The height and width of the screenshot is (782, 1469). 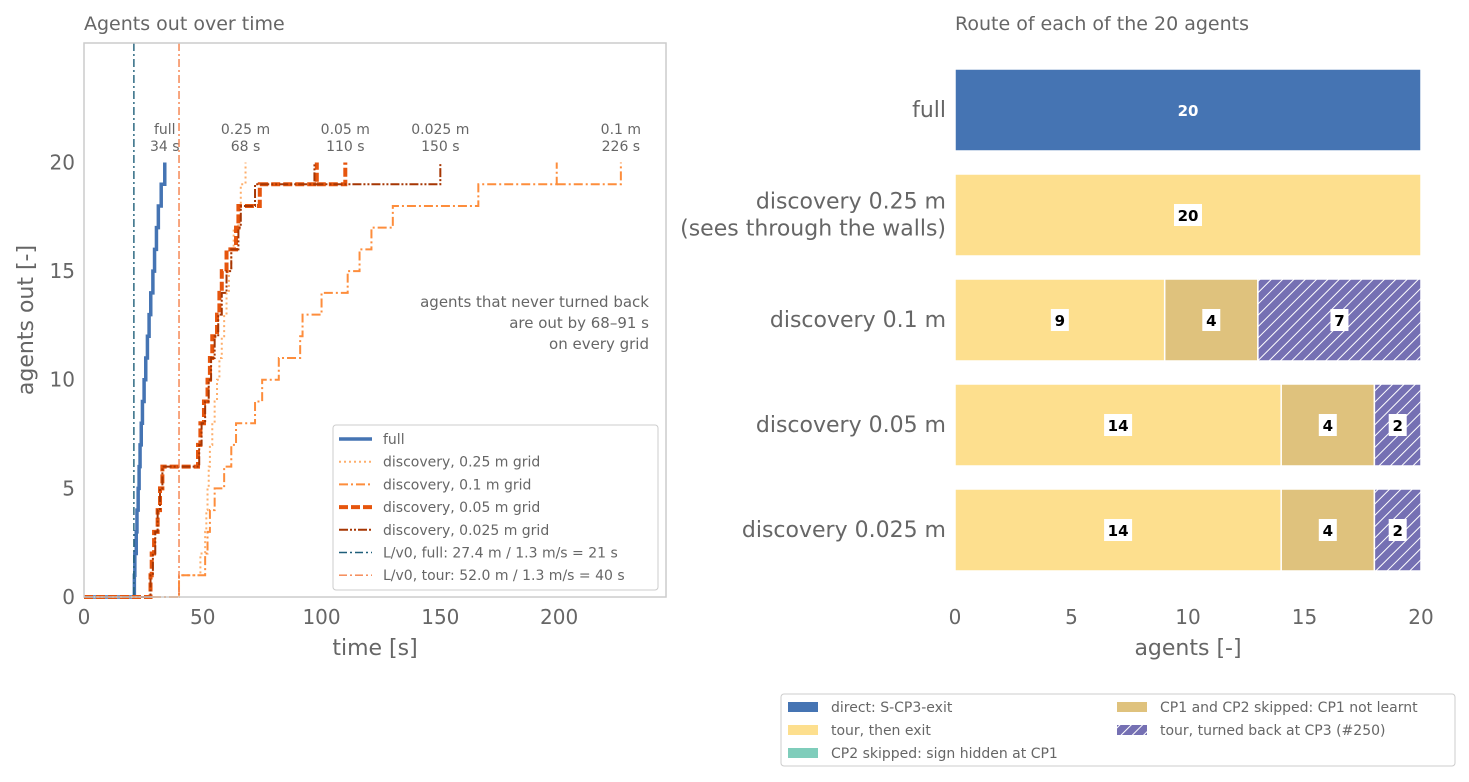 I want to click on category-label: discovery 0.025 m, so click(x=844, y=530).